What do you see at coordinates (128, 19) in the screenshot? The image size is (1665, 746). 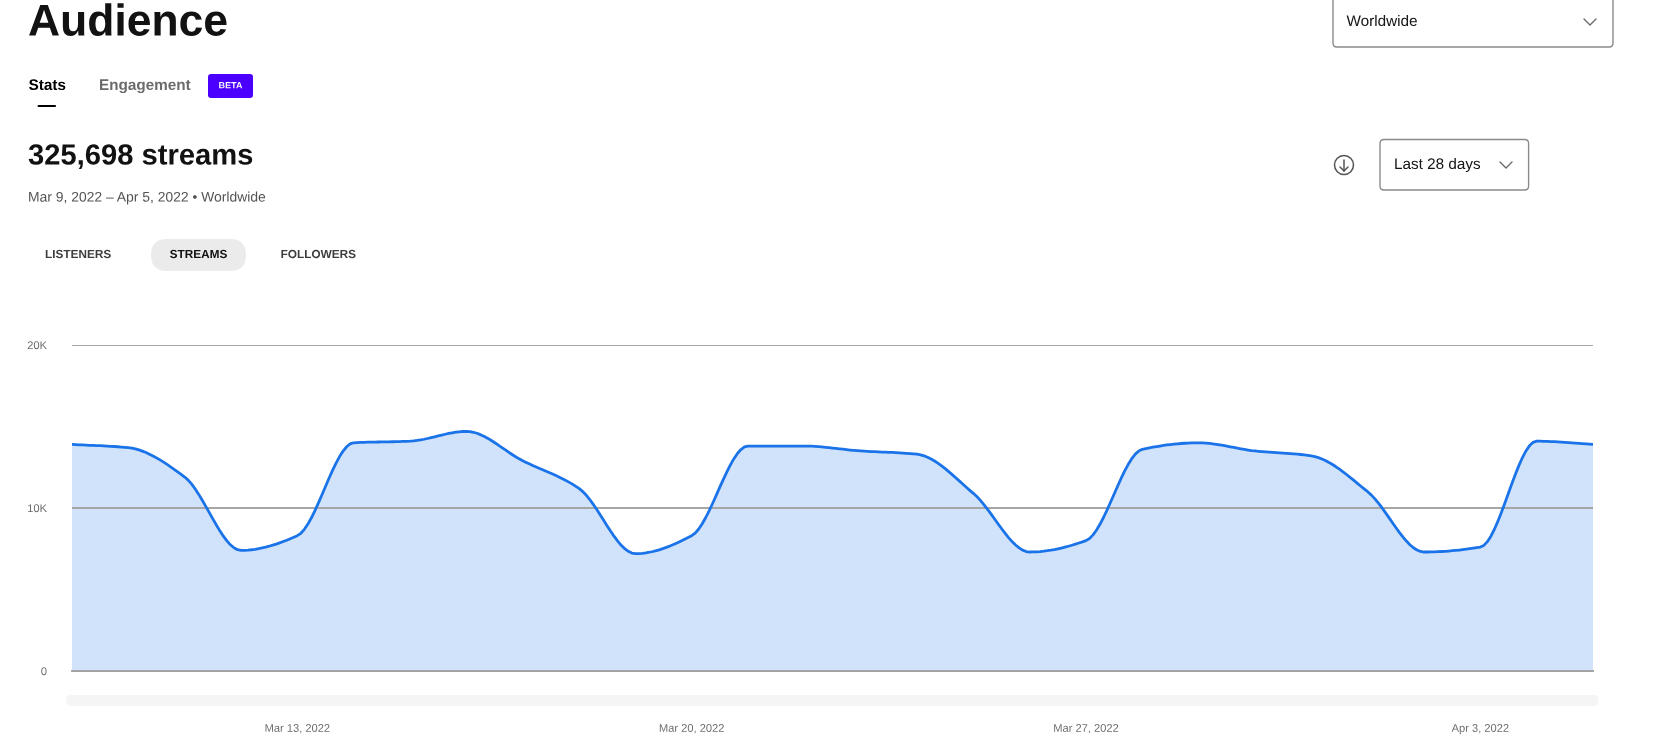 I see `chart-title: Audience` at bounding box center [128, 19].